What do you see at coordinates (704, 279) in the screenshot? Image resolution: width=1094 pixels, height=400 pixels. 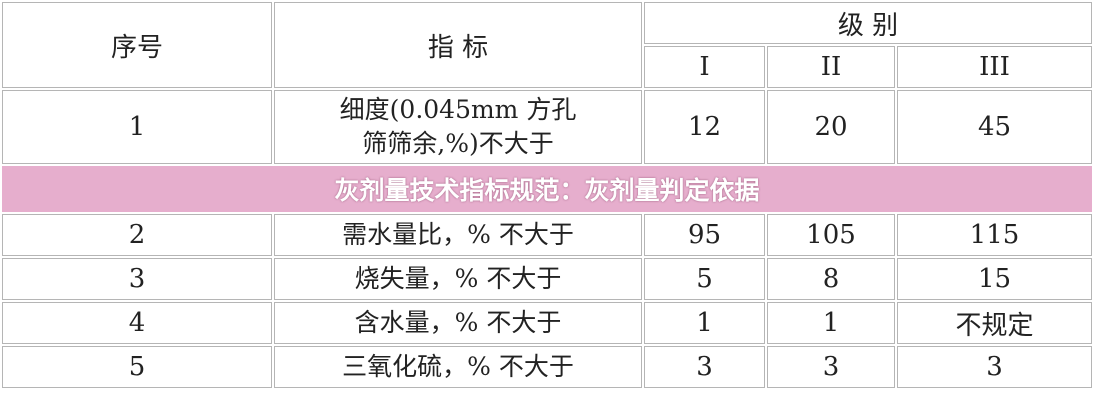 I see `cell-grade-1: 5` at bounding box center [704, 279].